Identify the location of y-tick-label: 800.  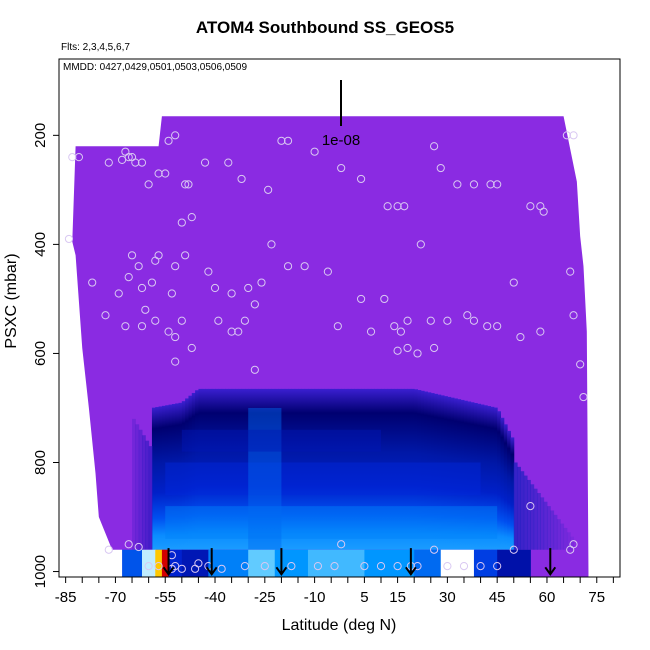
(40, 462).